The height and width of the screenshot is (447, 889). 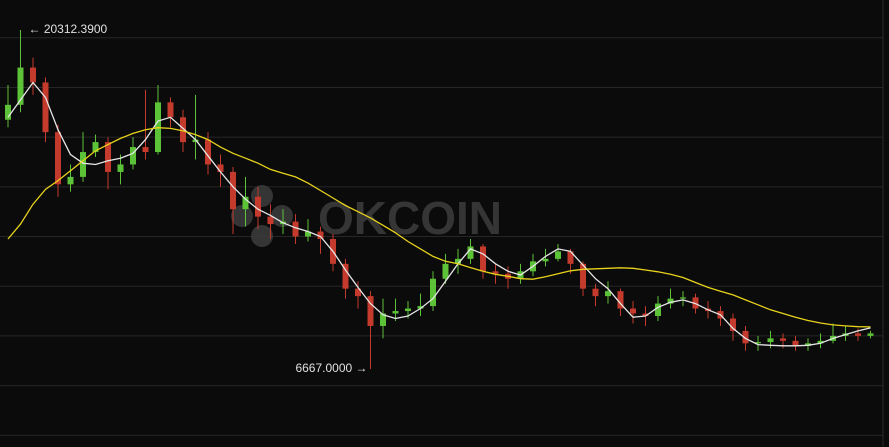 I want to click on watermark: OKCOIN, so click(x=366, y=216).